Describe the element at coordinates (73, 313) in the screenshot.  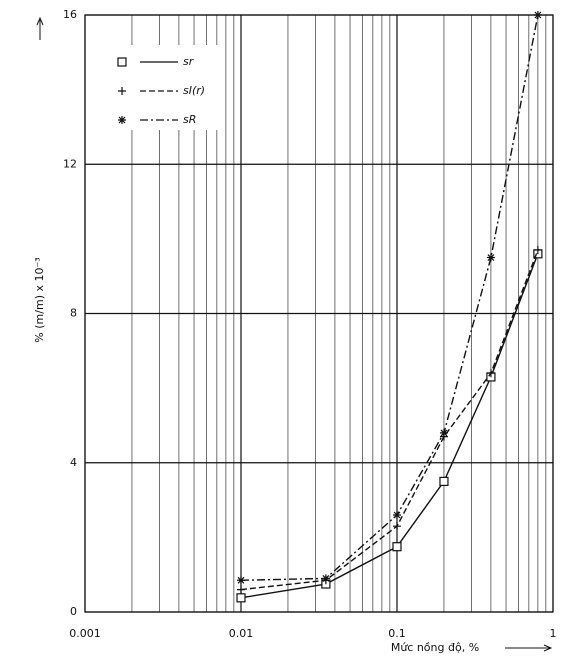
I see `y-tick-label: 8` at that location.